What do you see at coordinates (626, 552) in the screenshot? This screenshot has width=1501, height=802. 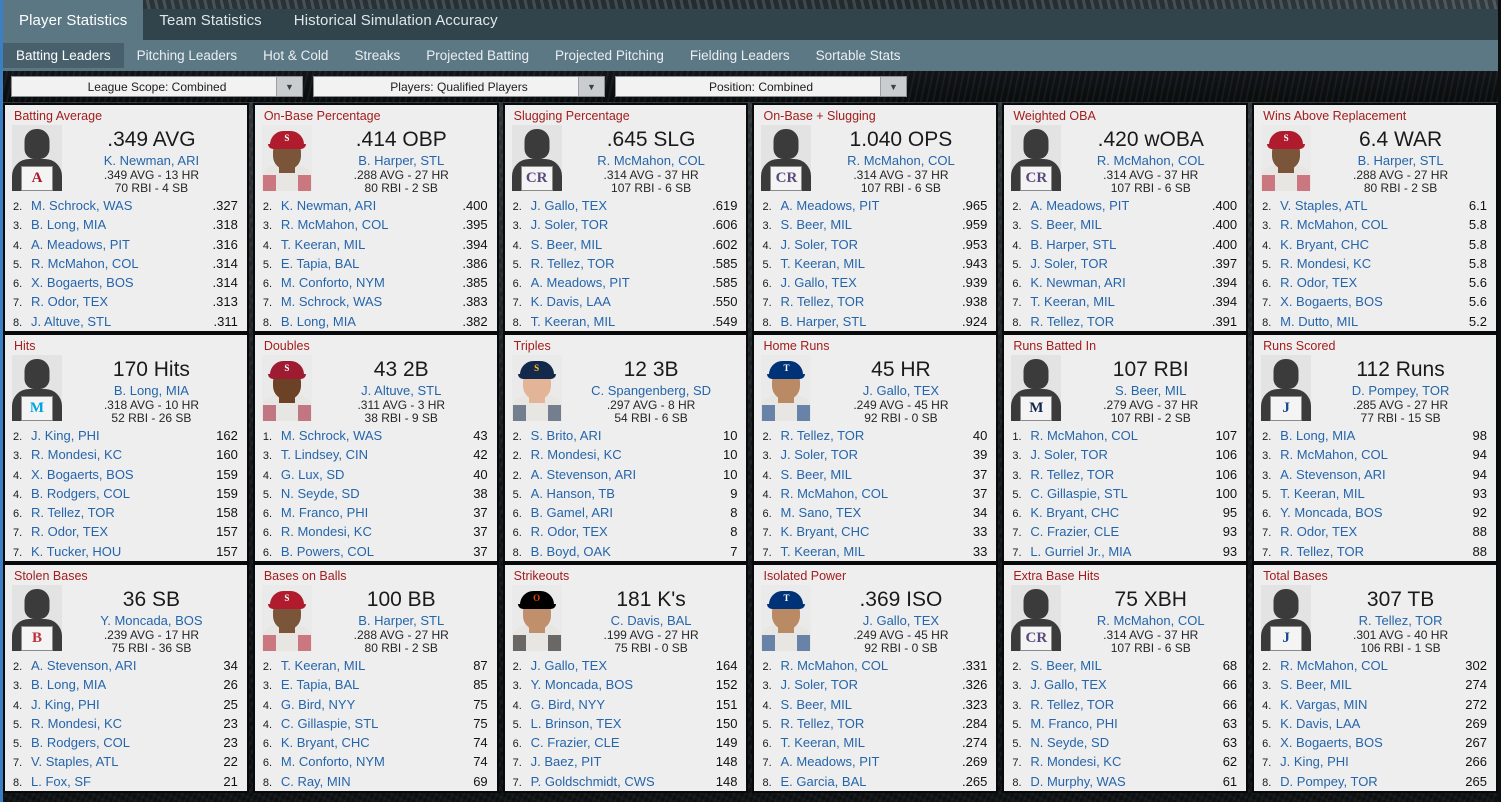 I see `list-item: 8. B. Boyd, OAK 7` at bounding box center [626, 552].